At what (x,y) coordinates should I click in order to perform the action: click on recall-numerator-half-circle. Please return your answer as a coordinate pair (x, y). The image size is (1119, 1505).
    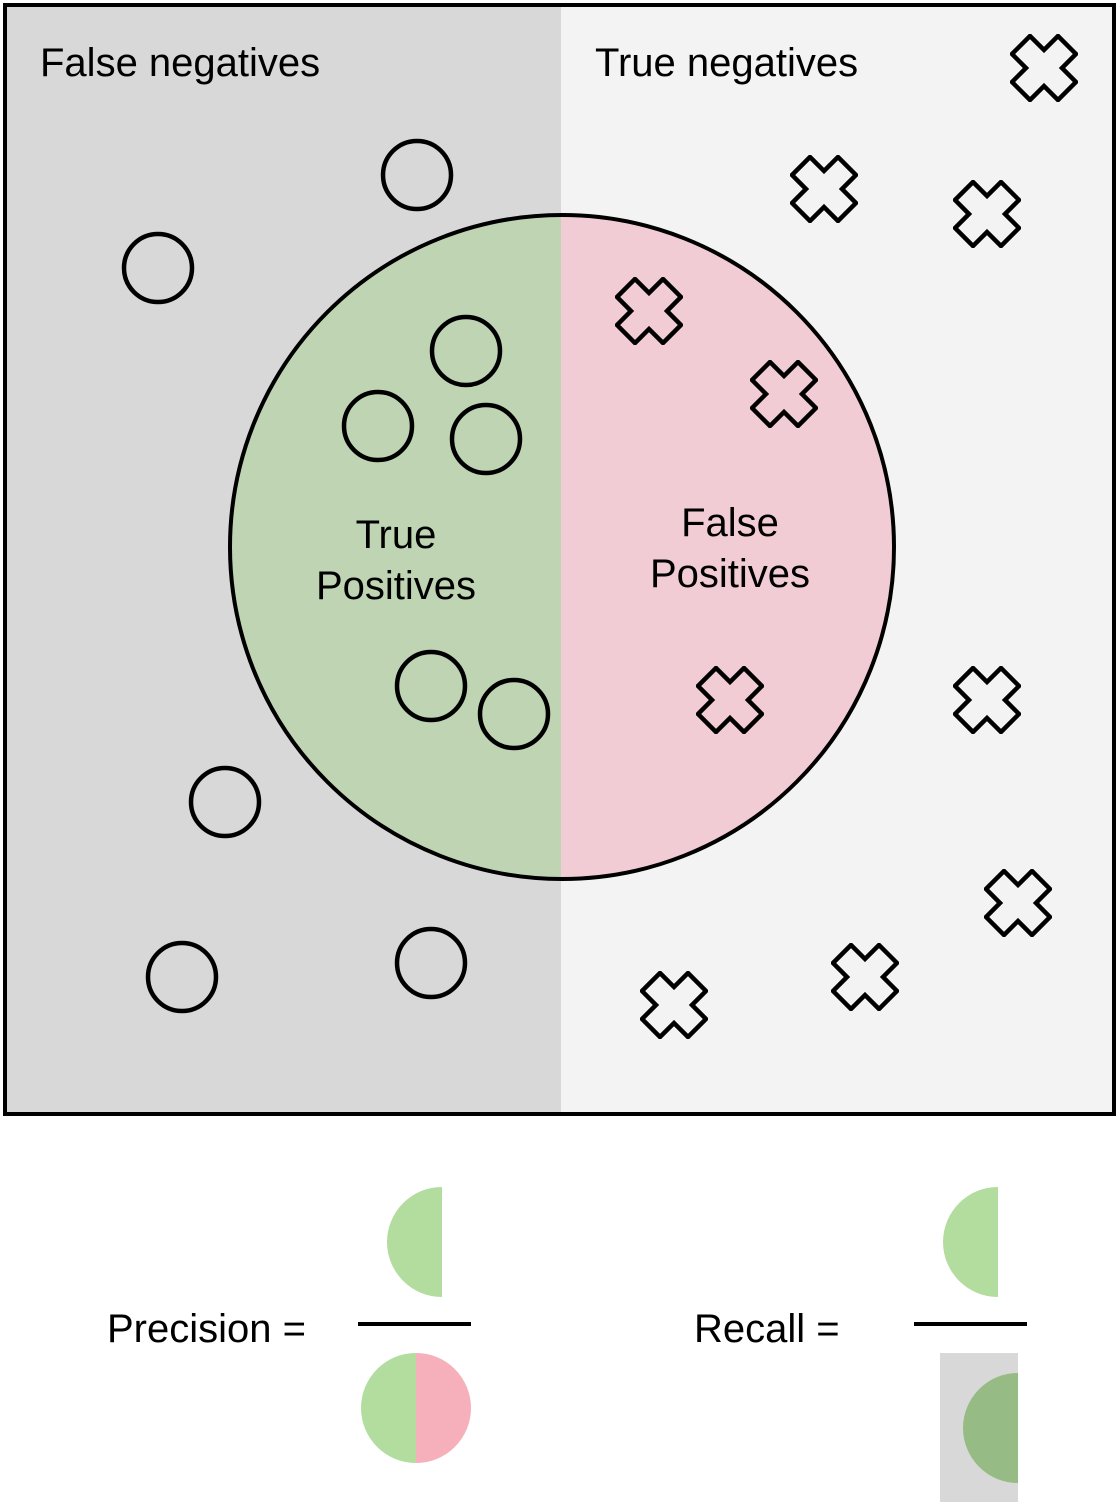
    Looking at the image, I should click on (970, 1242).